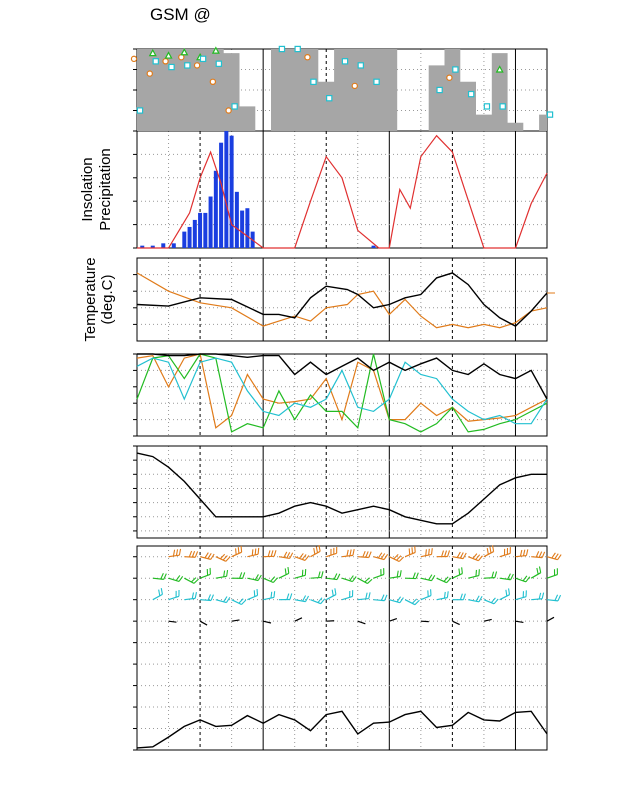 The height and width of the screenshot is (800, 618). I want to click on y-axis-label-unit: (deg.C), so click(107, 299).